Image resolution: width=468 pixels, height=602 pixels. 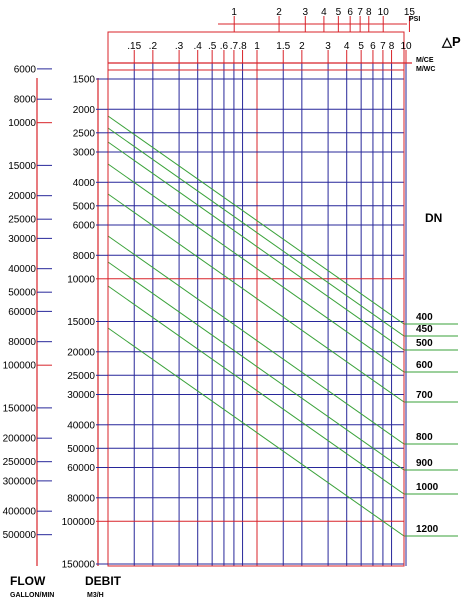 What do you see at coordinates (350, 12) in the screenshot?
I see `psi-tick-label: 6` at bounding box center [350, 12].